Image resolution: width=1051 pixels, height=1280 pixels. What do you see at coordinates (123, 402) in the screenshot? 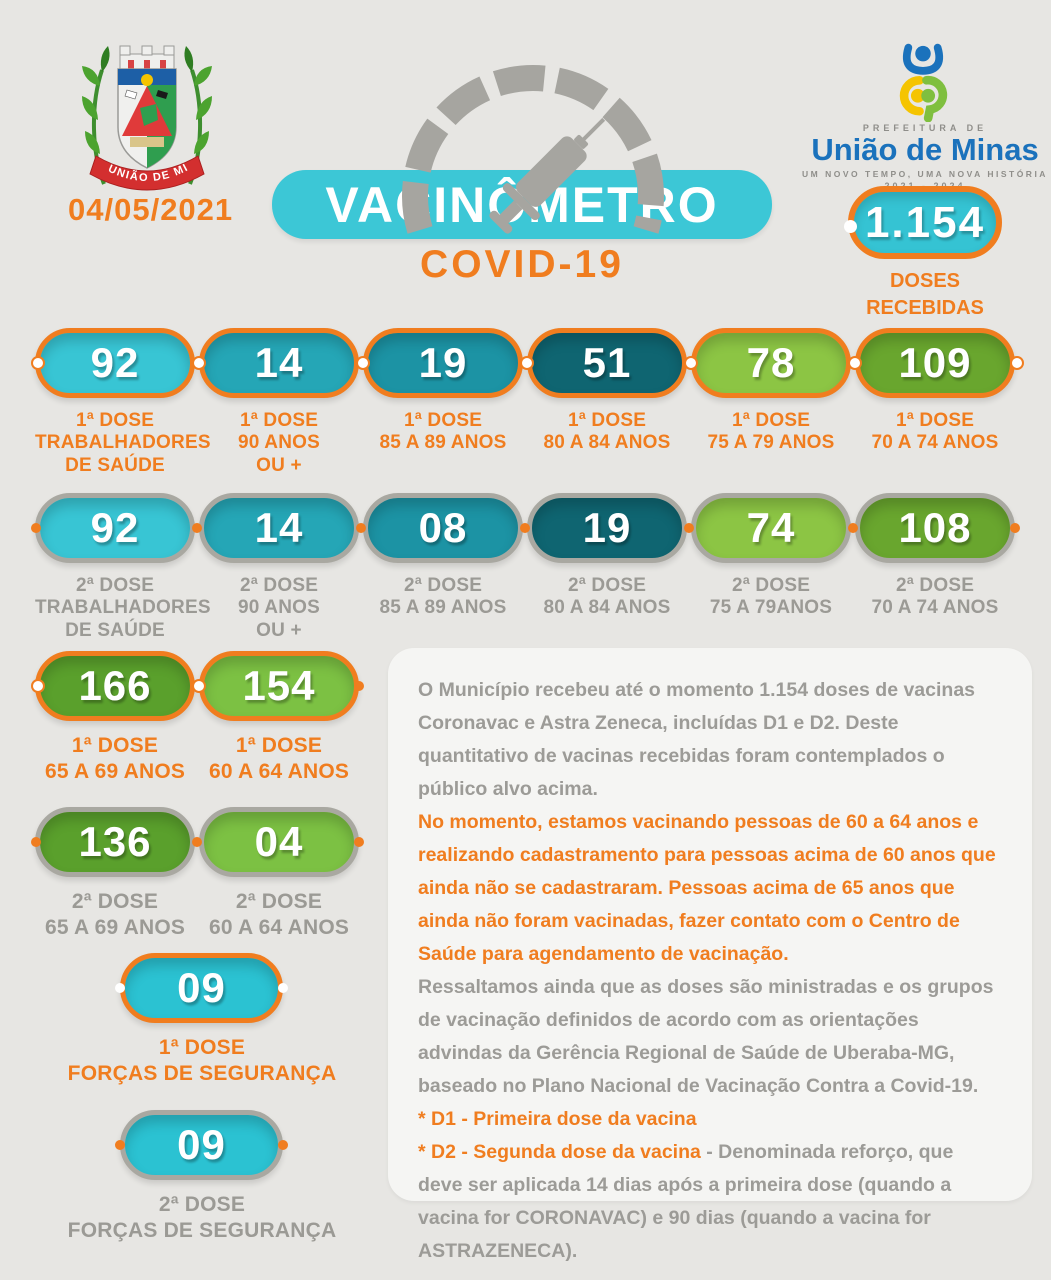
I see `dose-group: 92 1ª DOSE TRABALHADORES DE SAÚDE` at bounding box center [123, 402].